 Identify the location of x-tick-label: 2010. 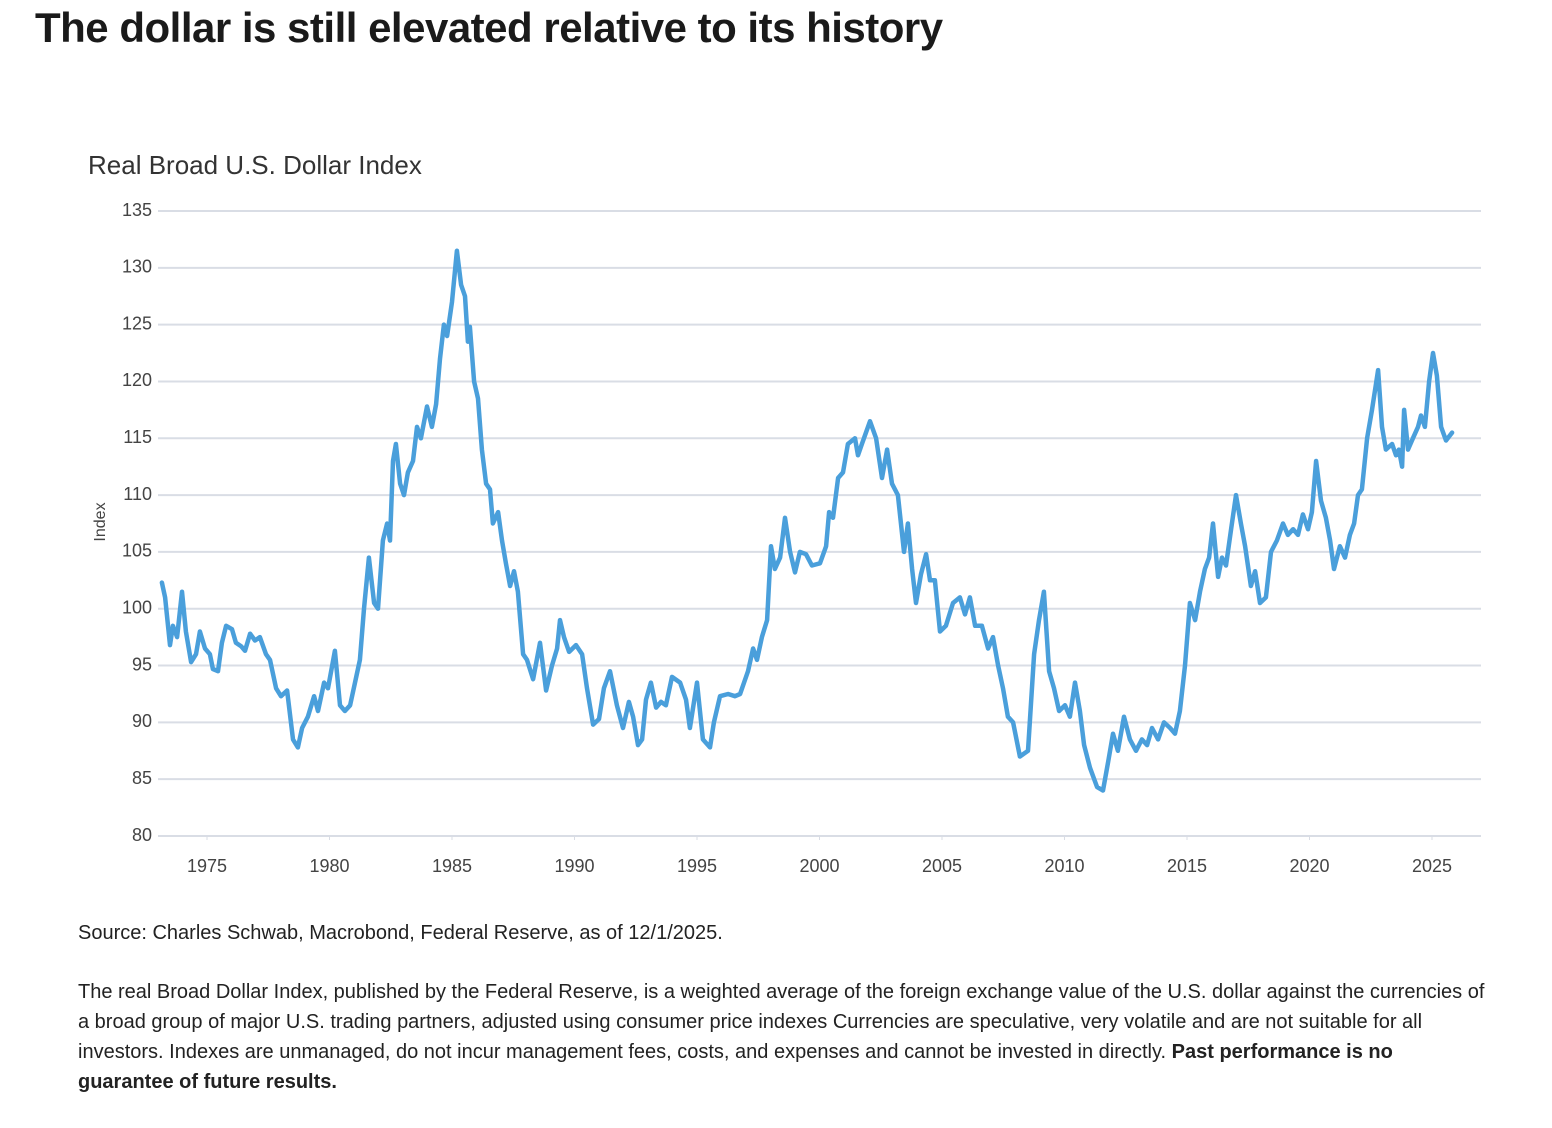
(1064, 866).